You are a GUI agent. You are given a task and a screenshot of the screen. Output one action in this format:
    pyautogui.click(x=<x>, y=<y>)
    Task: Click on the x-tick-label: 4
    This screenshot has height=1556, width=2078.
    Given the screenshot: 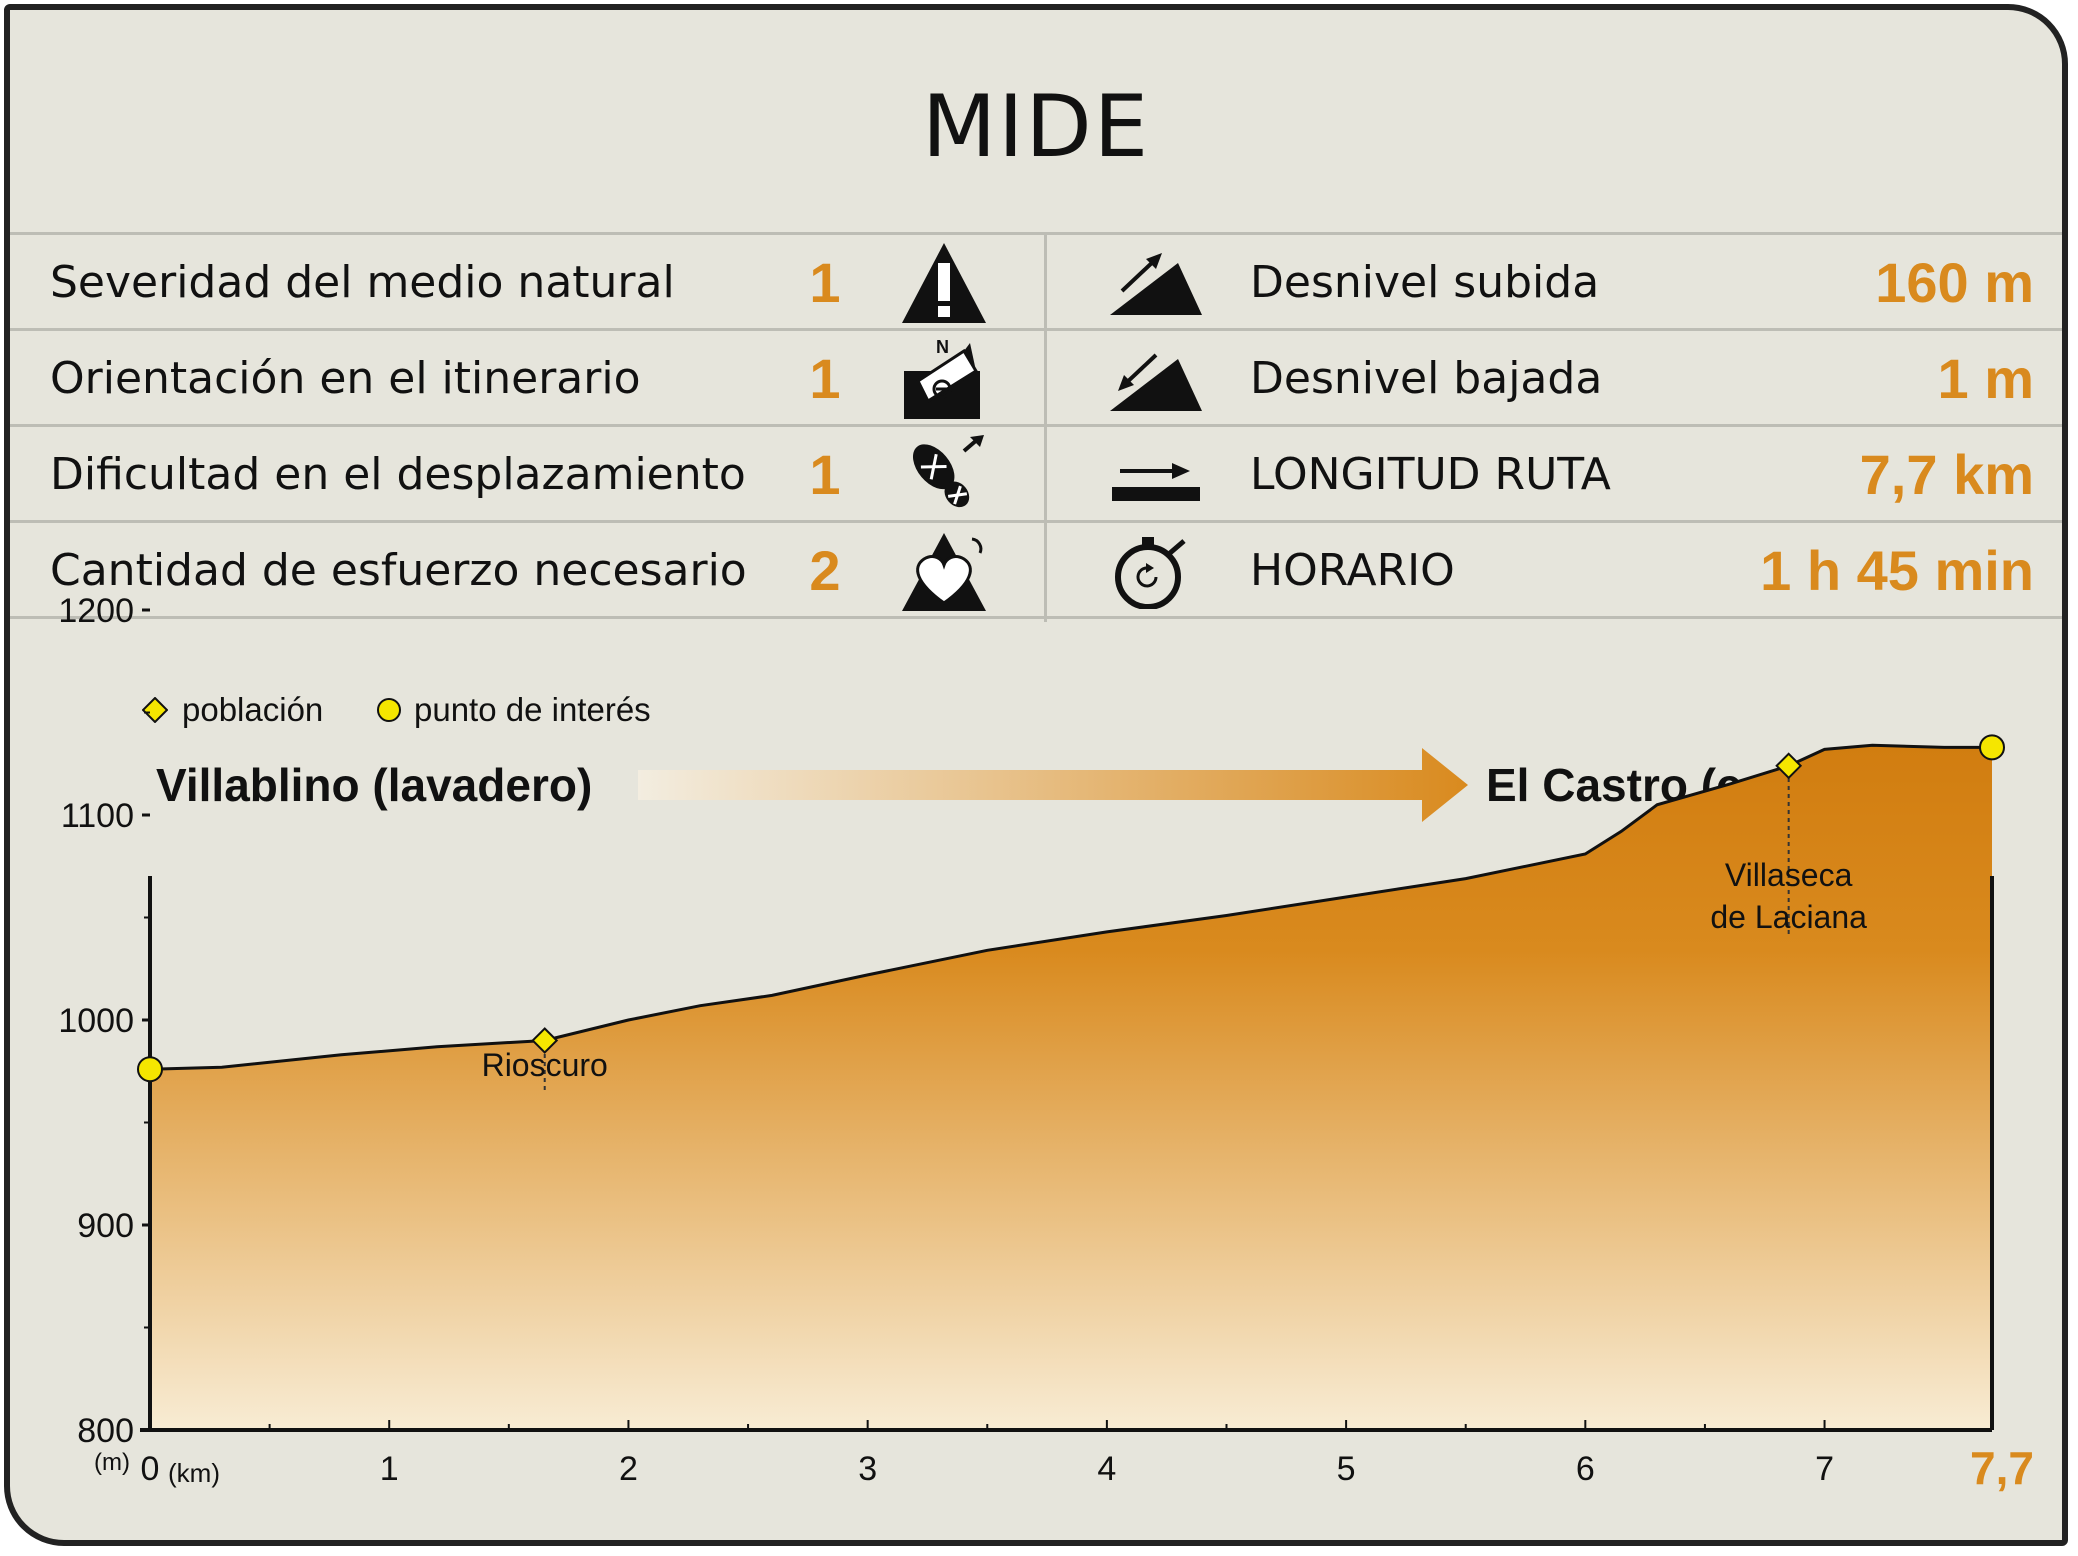 What is the action you would take?
    pyautogui.click(x=1106, y=1469)
    